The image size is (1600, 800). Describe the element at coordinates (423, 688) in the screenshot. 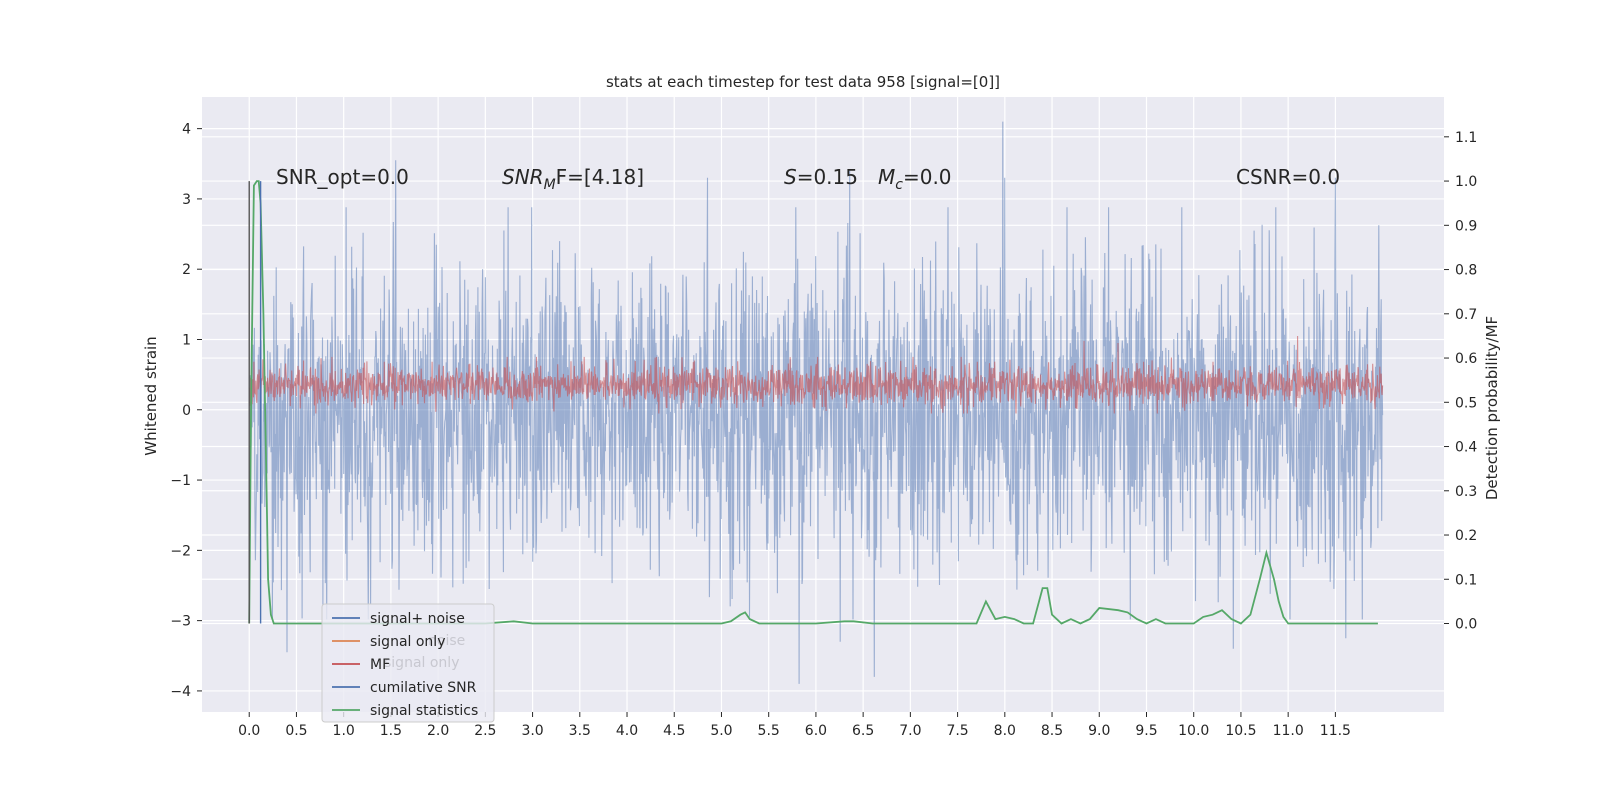

I see `legend-label: cumilative SNR` at that location.